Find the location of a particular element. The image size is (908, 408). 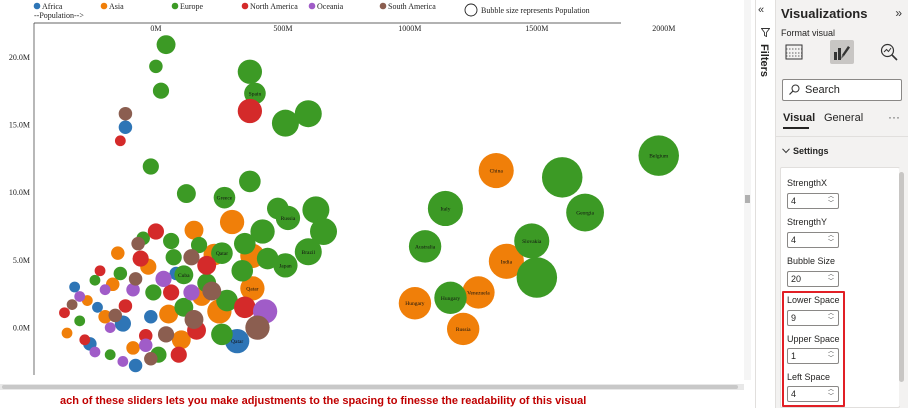

strengthx-spinbox: 4 ︿ ﹀ is located at coordinates (813, 201).